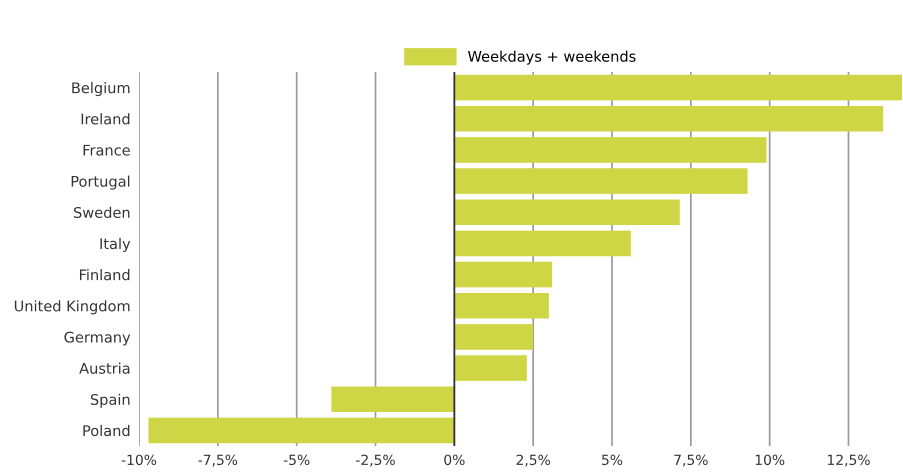 This screenshot has height=474, width=903. I want to click on legend-label: Weekdays + weekends, so click(552, 57).